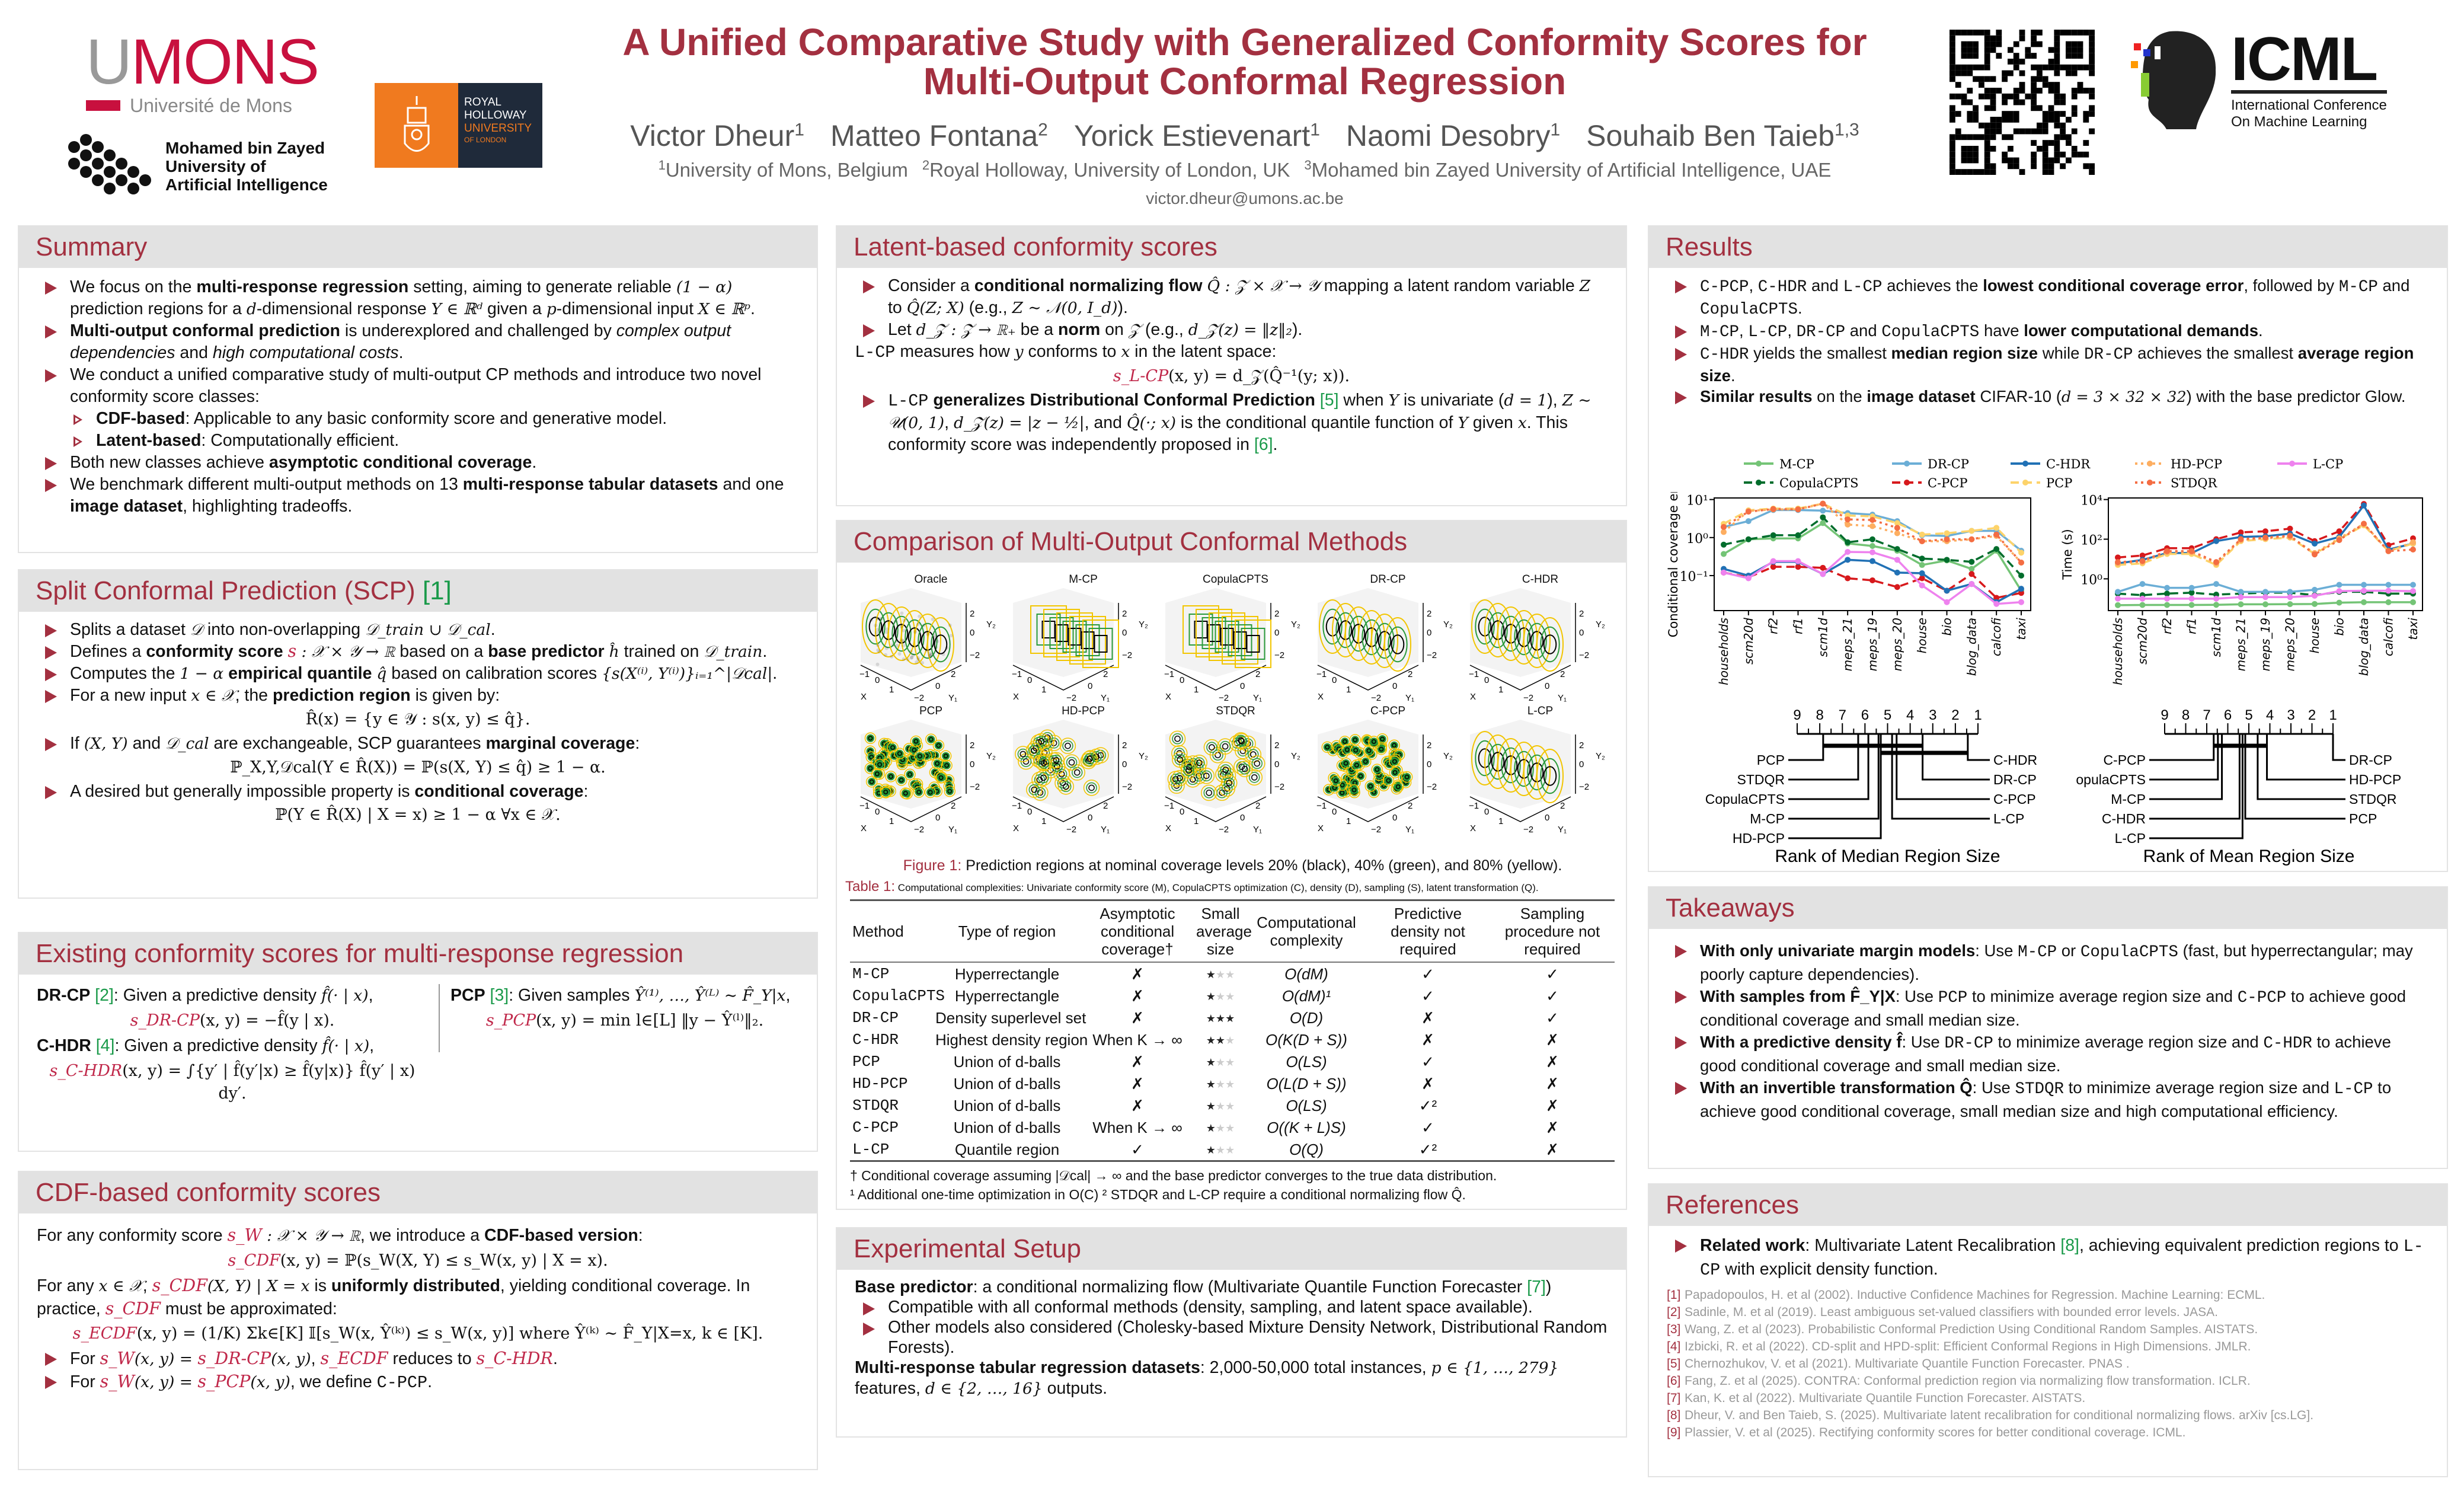 The height and width of the screenshot is (1501, 2464). What do you see at coordinates (1017, 806) in the screenshot?
I see `axis-tick-label: −1` at bounding box center [1017, 806].